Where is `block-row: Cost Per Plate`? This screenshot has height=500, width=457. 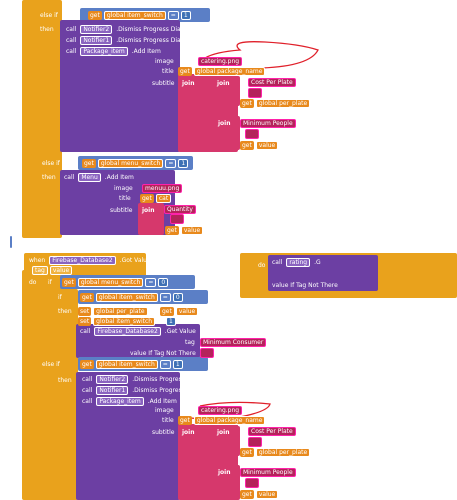 block-row: Cost Per Plate is located at coordinates (272, 82).